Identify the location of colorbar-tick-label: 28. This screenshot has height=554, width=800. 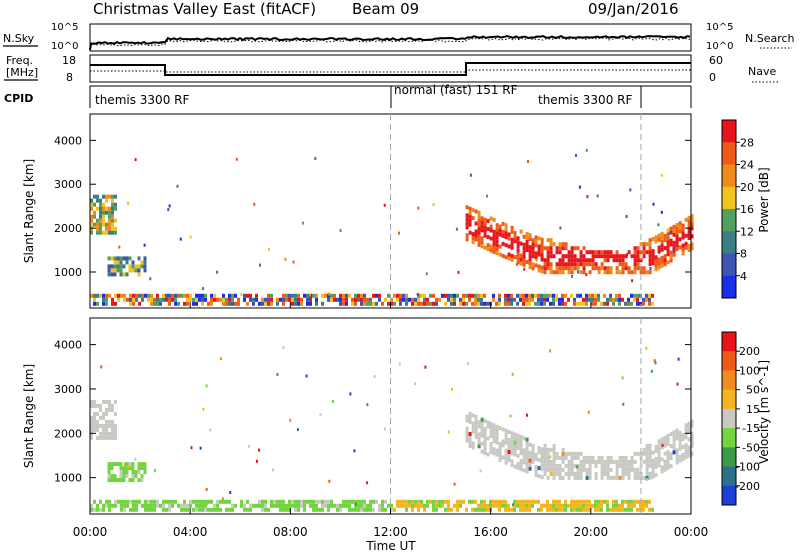
(747, 142).